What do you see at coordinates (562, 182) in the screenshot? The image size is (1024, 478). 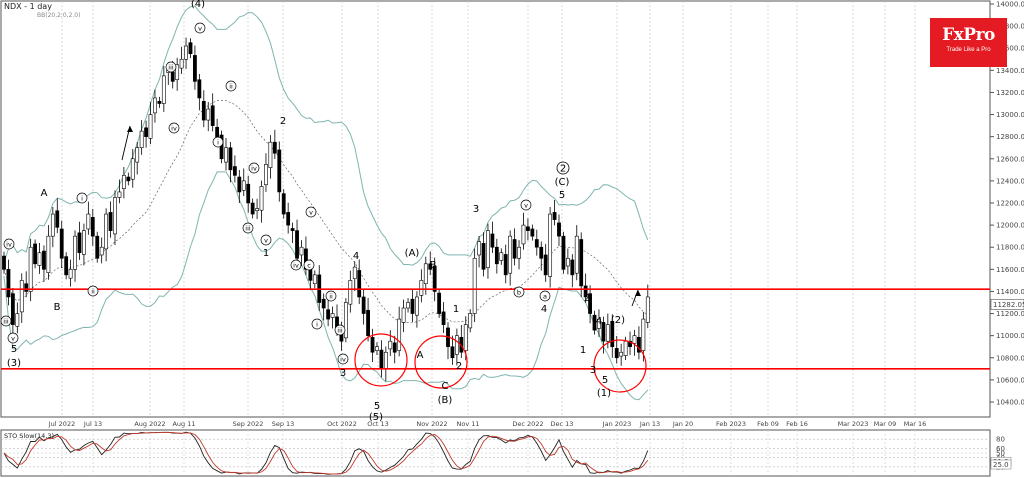 I see `wave-label: (C)` at bounding box center [562, 182].